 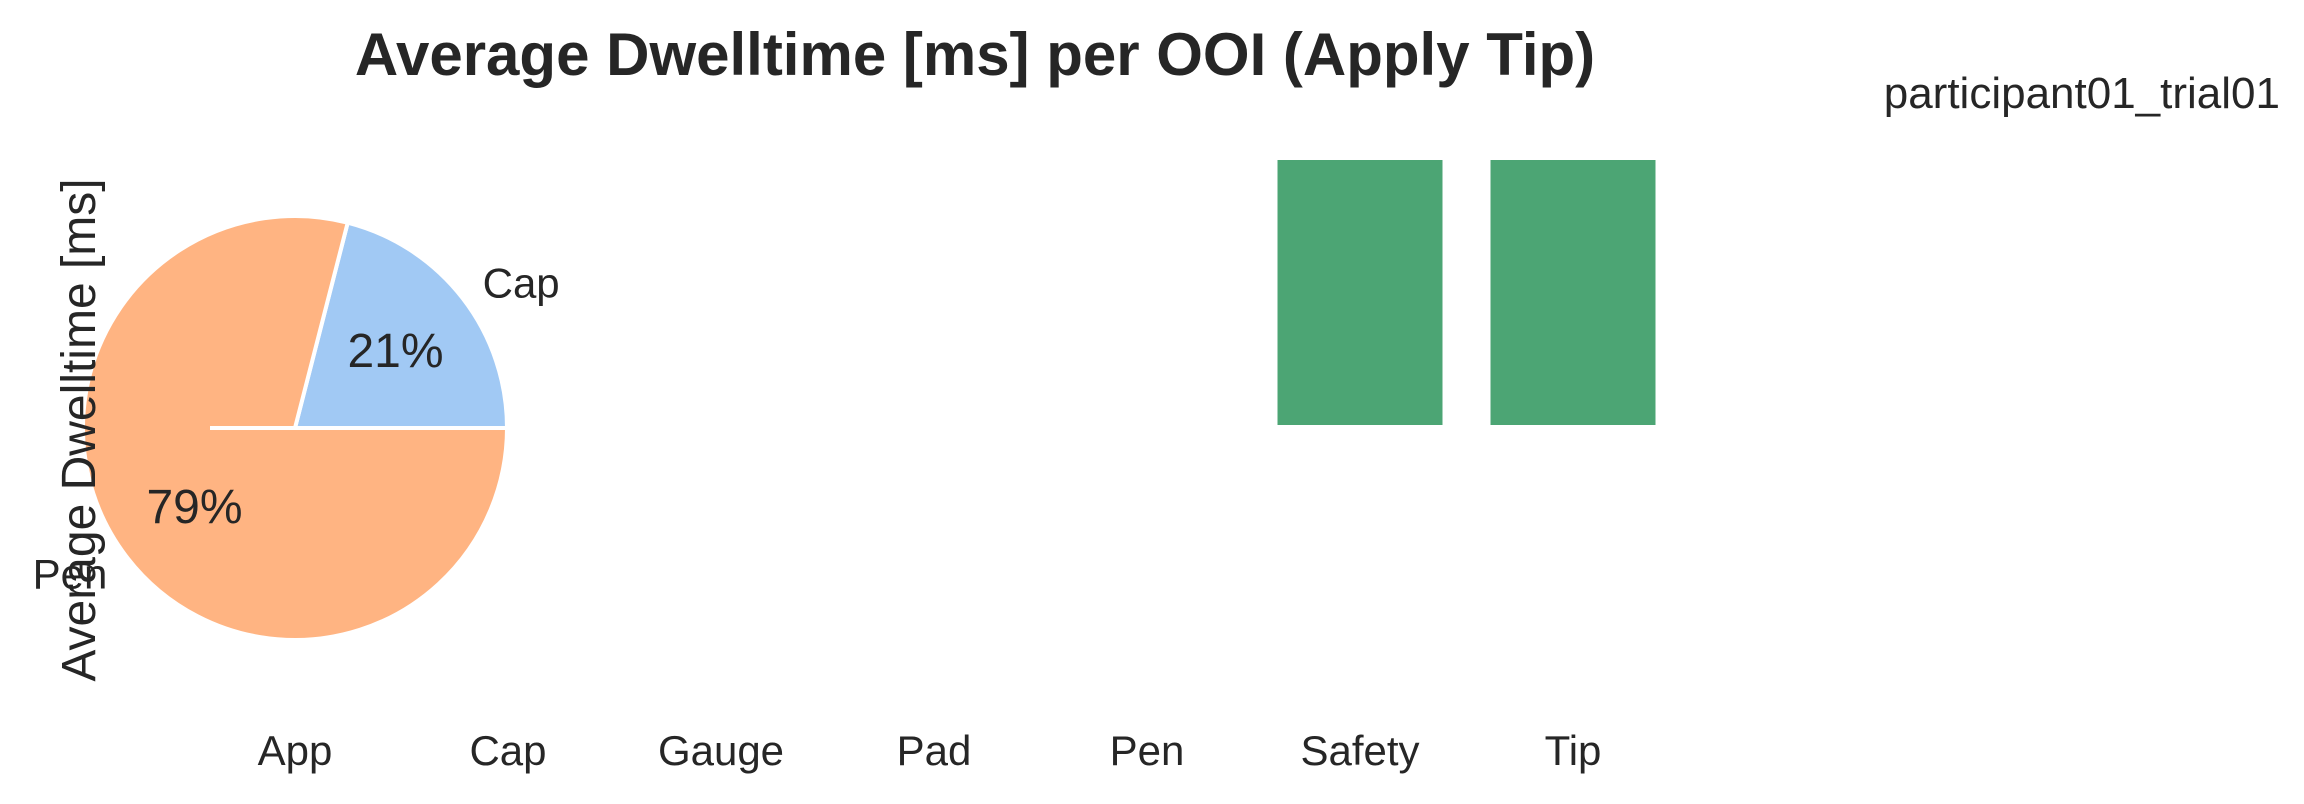 What do you see at coordinates (1466, 292) in the screenshot?
I see `bar-series` at bounding box center [1466, 292].